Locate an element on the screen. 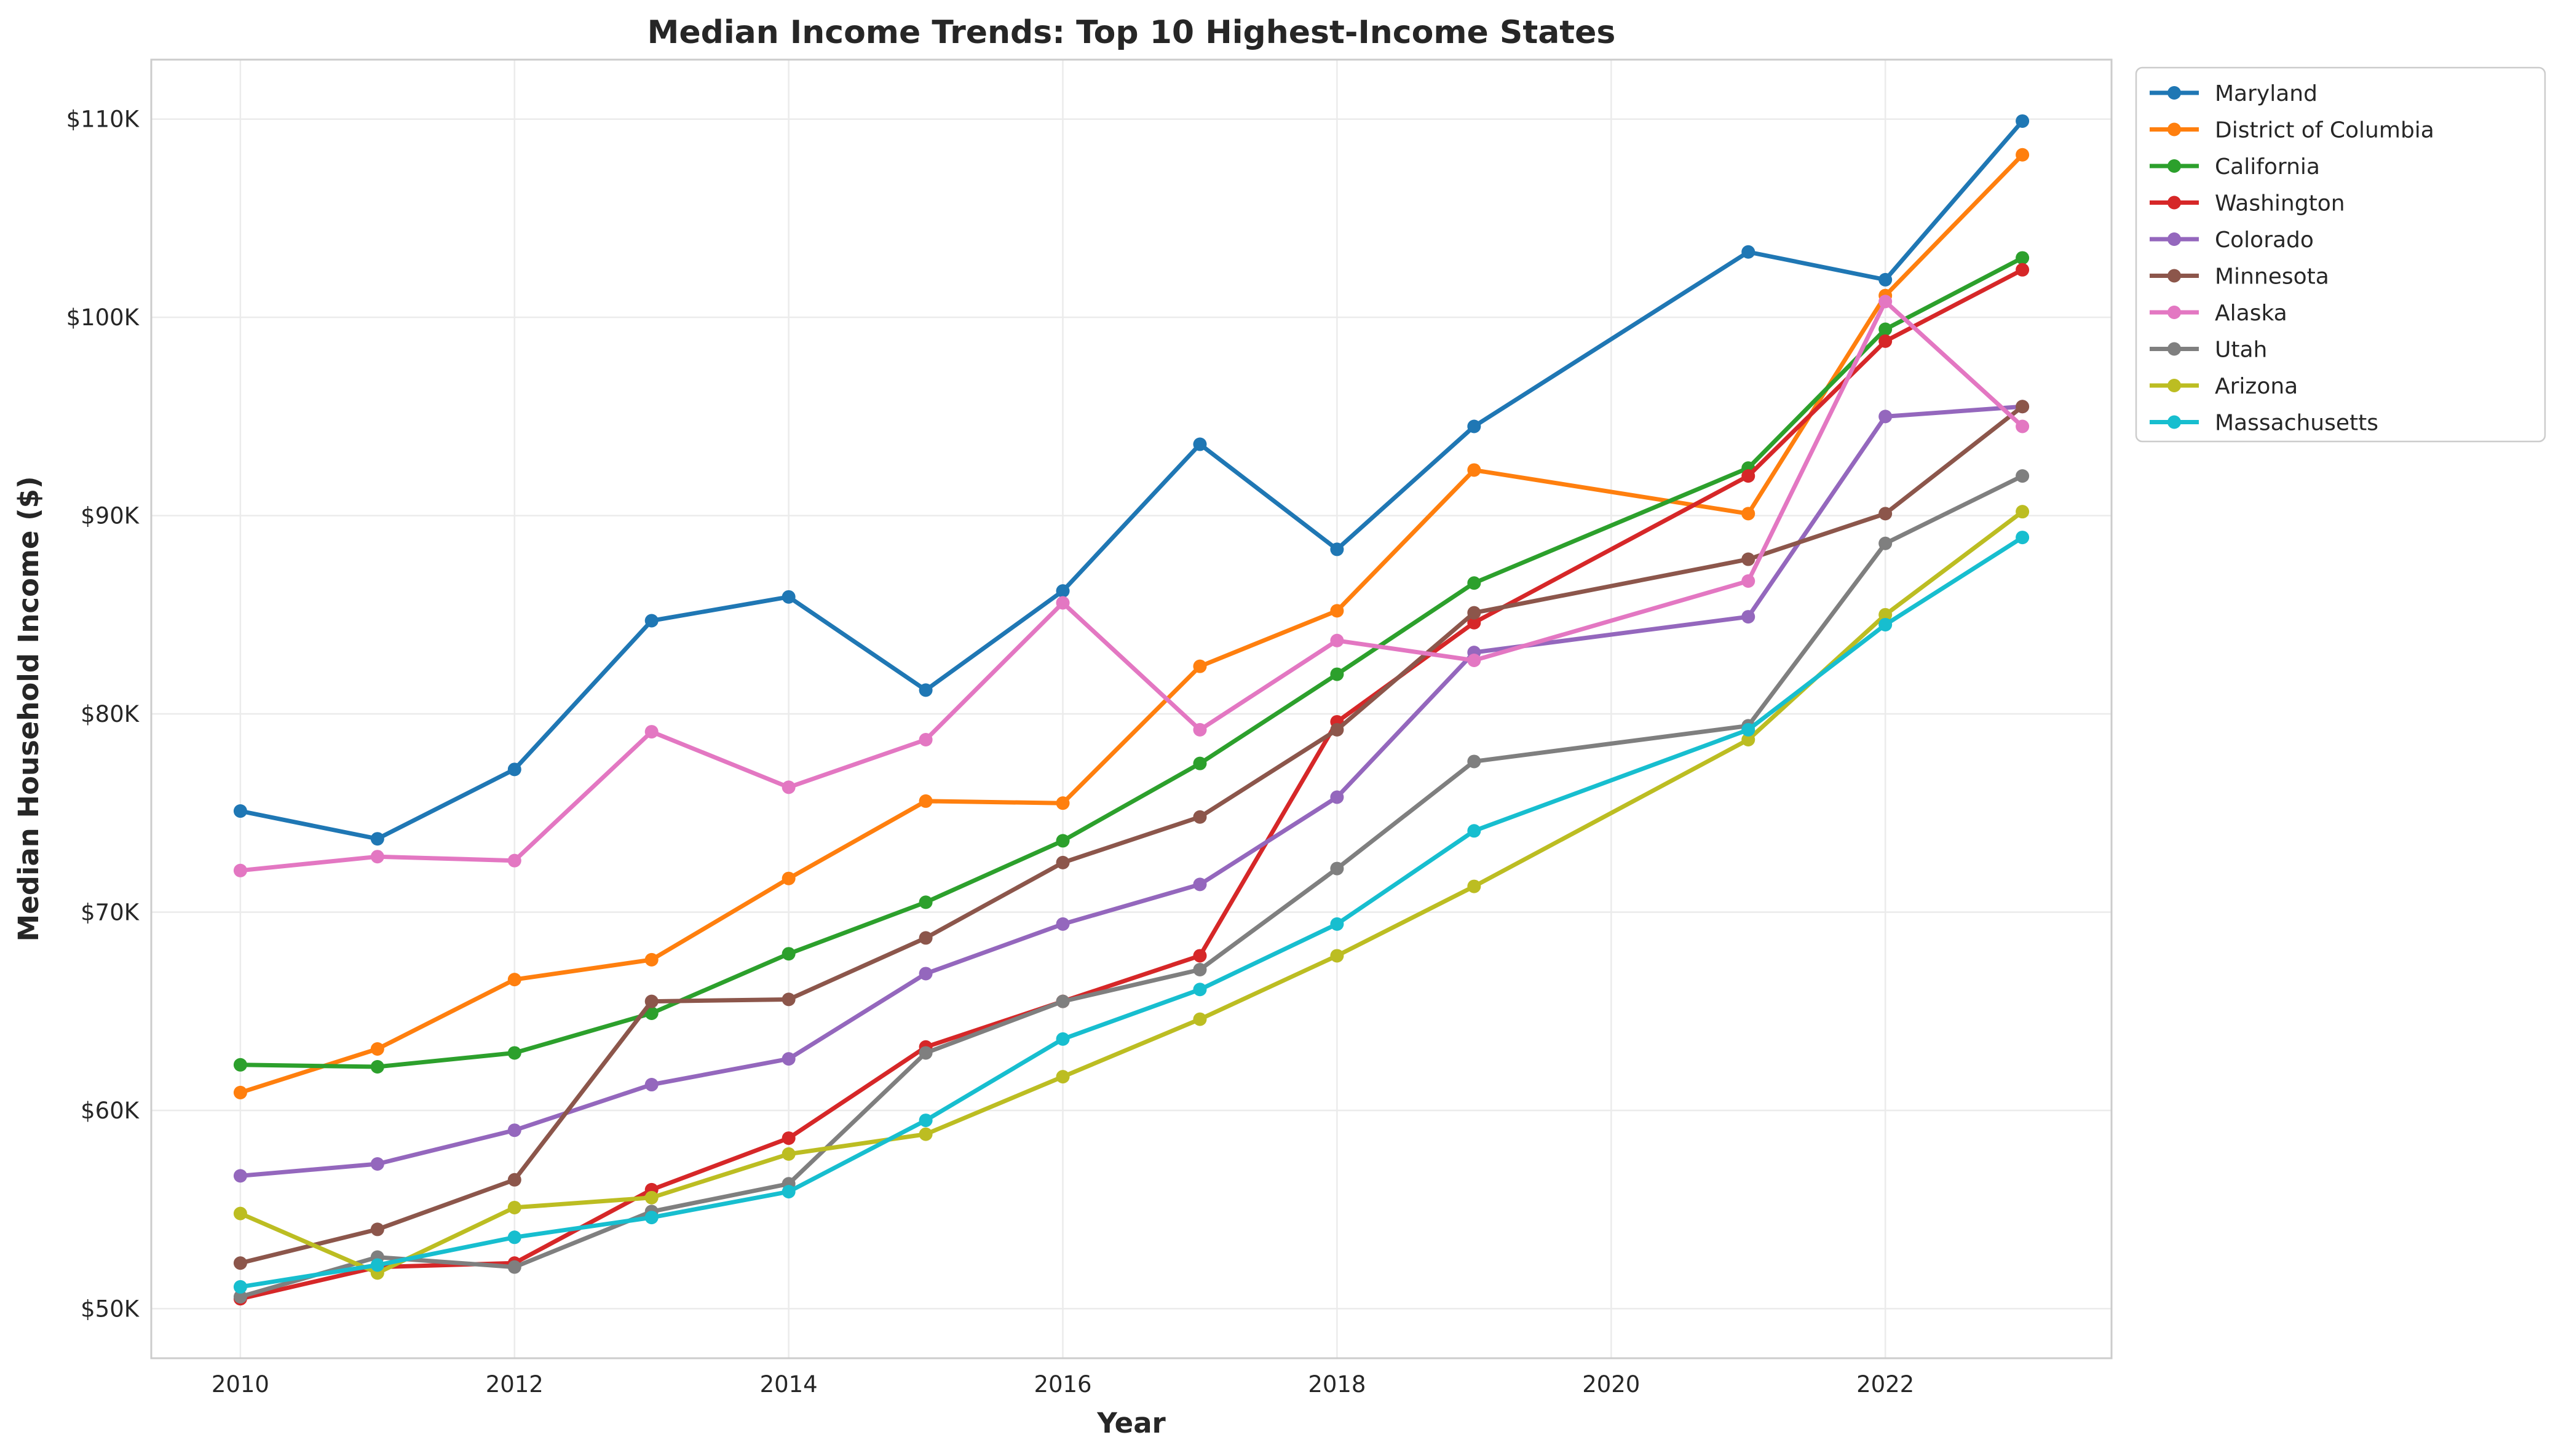 The width and height of the screenshot is (2561, 1456). legend-label: District of Columbia is located at coordinates (2324, 130).